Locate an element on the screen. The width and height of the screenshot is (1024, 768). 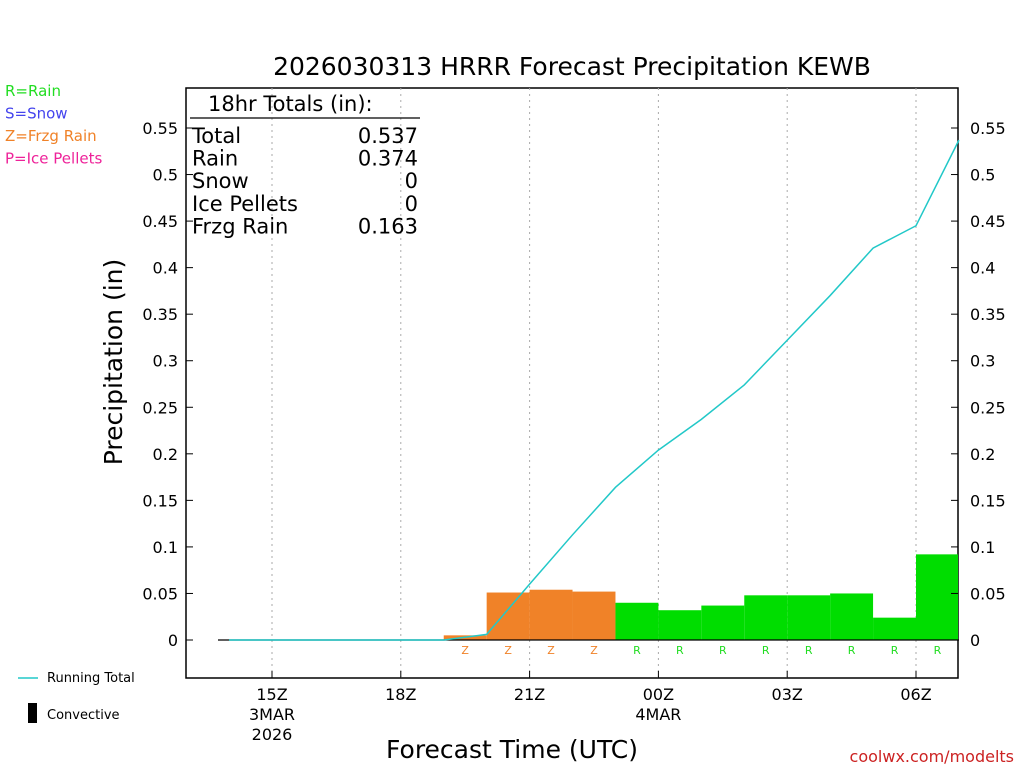
y-axis-left: 0 0.05 0.1 0.15 0.2 0.25 0.3 0.35 0.4 0.45 0.5 0.55 is located at coordinates (167, 384).